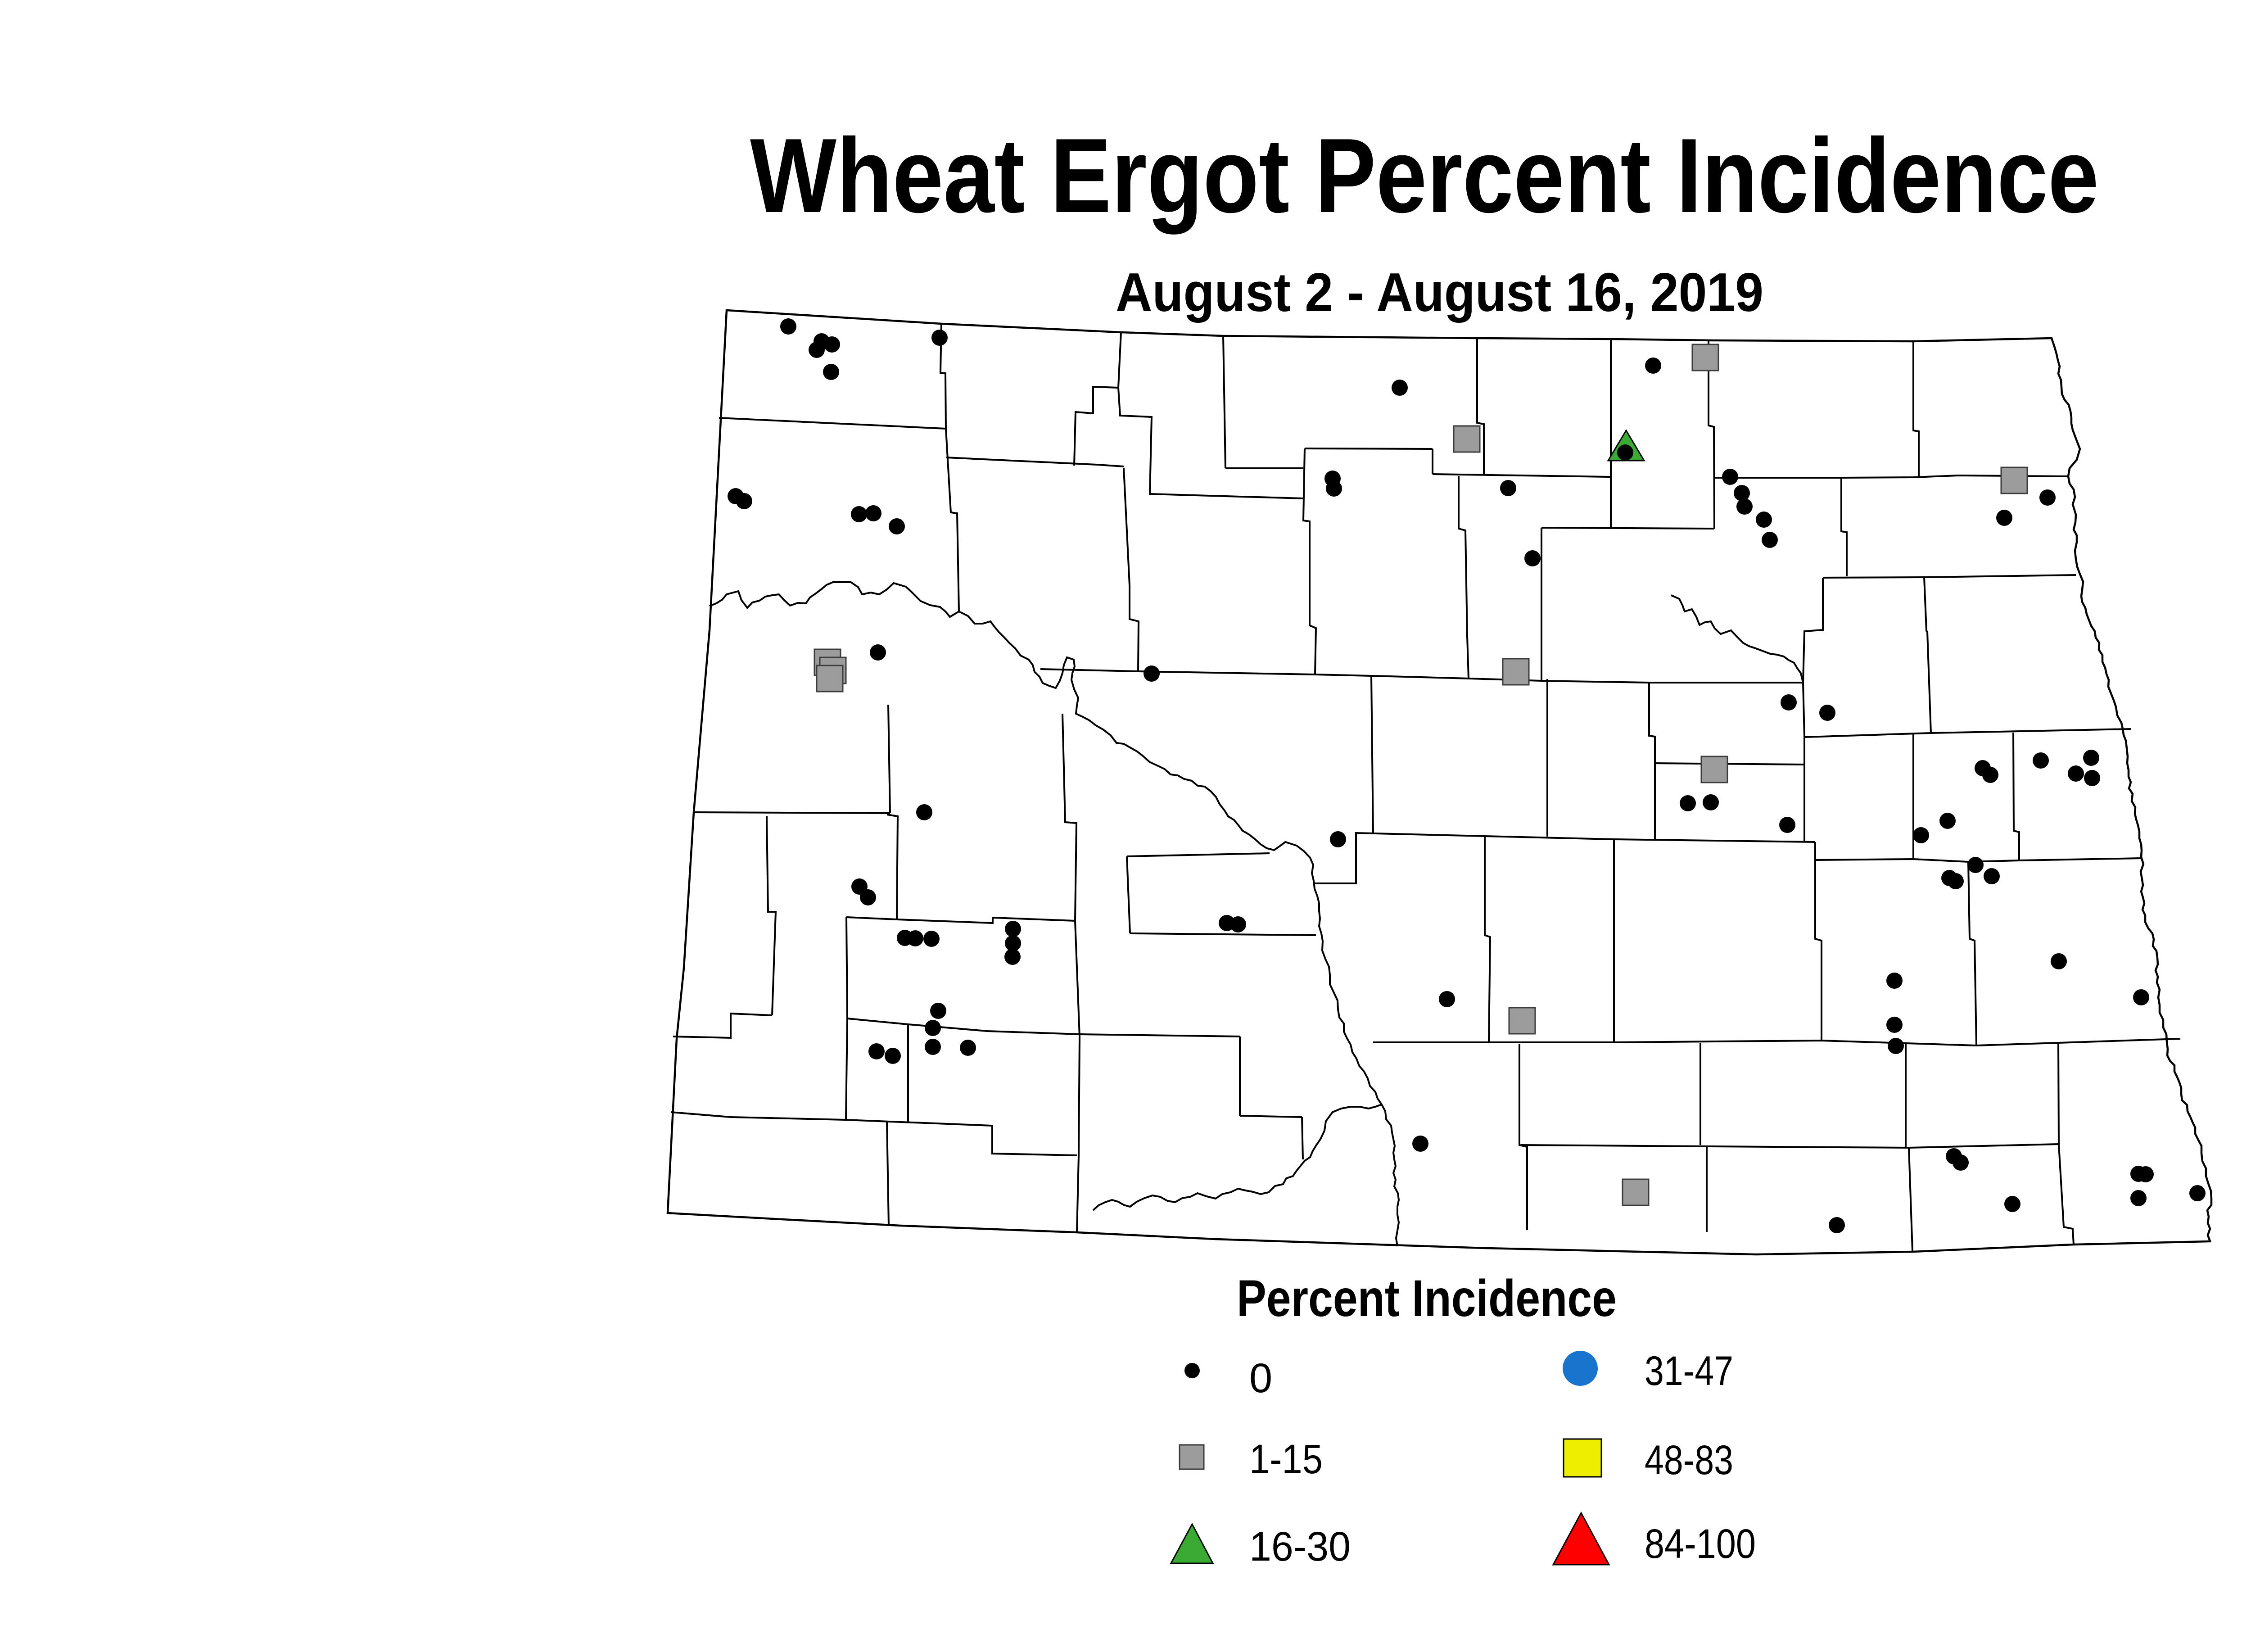 The image size is (2251, 1652). Describe the element at coordinates (1300, 1547) in the screenshot. I see `svg-text: 16-30` at that location.